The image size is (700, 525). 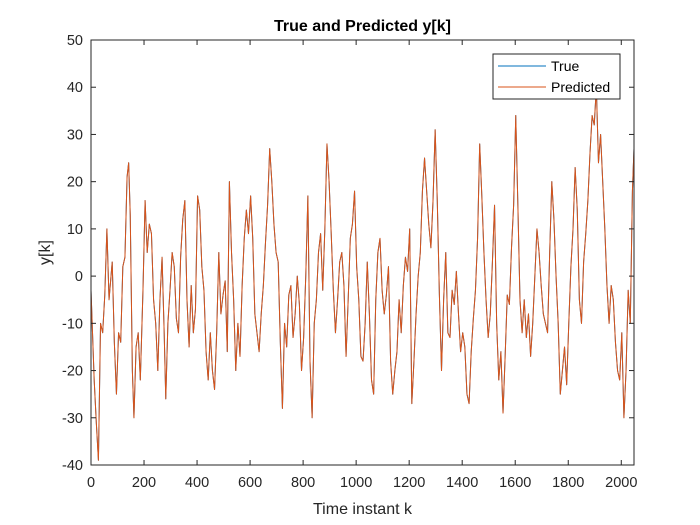 I want to click on y-tick-label-10: 10, so click(x=75, y=230).